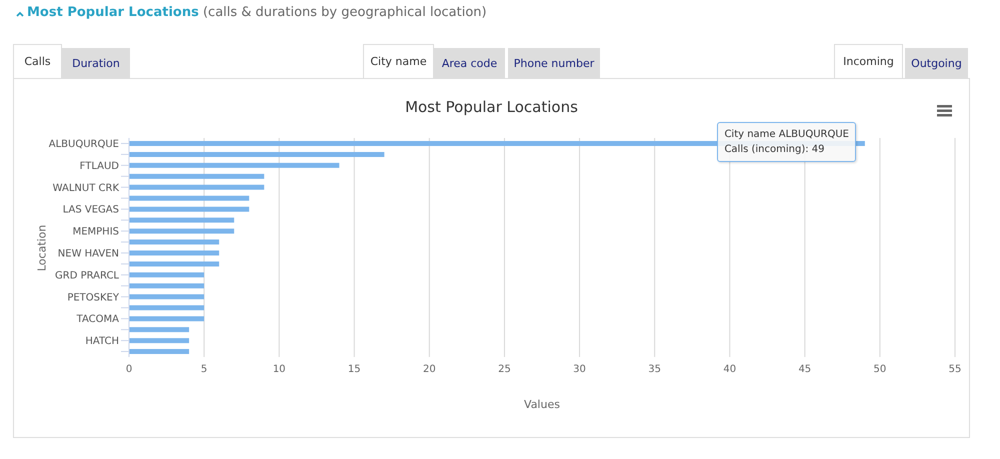 This screenshot has height=459, width=1000. I want to click on text: Incoming, so click(868, 61).